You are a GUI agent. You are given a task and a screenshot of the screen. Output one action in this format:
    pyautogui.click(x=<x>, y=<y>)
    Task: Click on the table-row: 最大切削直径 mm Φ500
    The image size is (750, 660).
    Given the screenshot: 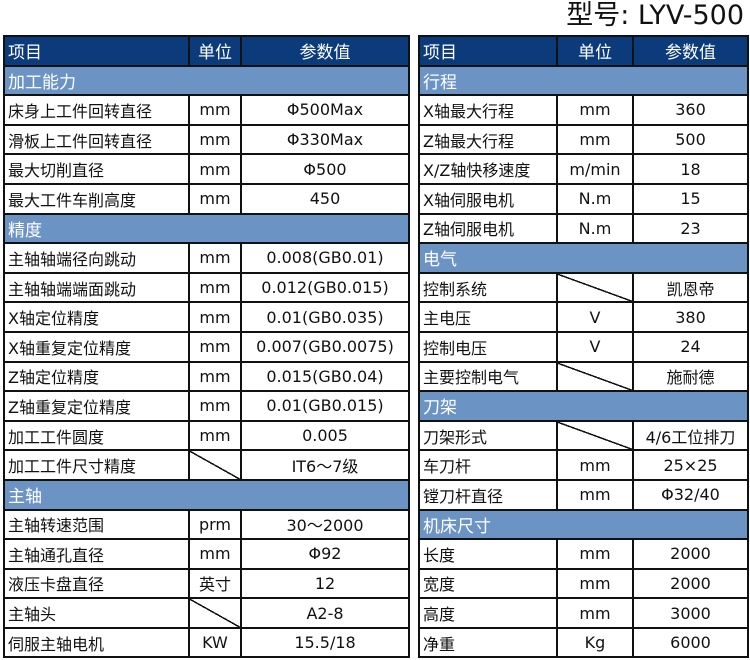 What is the action you would take?
    pyautogui.click(x=206, y=169)
    